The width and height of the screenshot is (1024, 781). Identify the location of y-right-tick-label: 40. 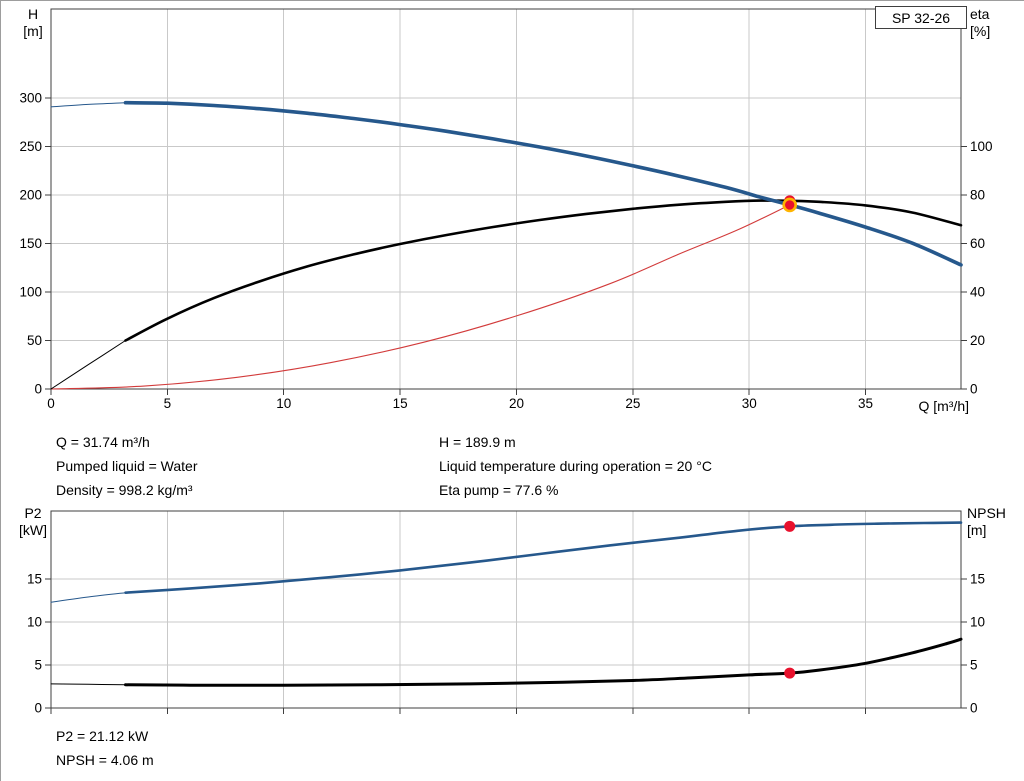
(977, 291).